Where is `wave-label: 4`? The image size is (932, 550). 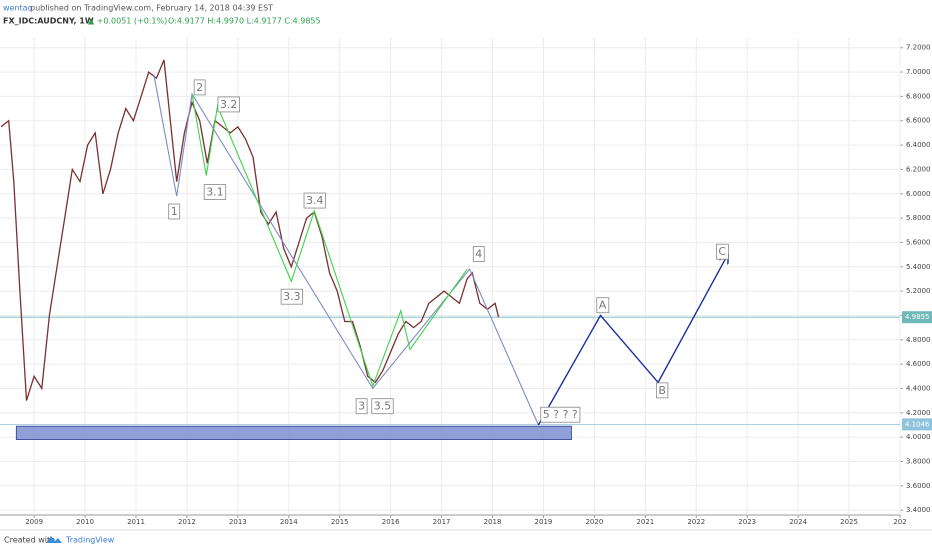
wave-label: 4 is located at coordinates (478, 254).